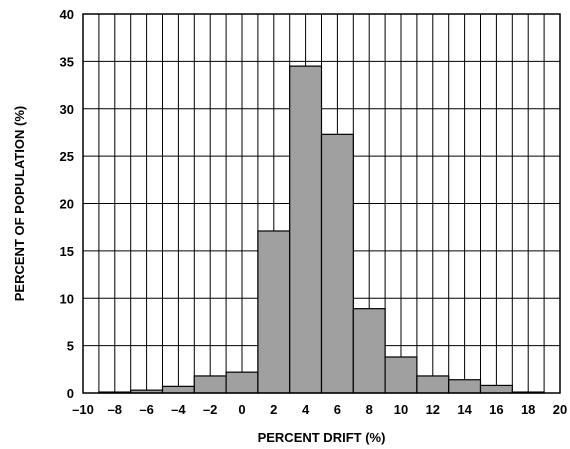  I want to click on x-axis-title: PERCENT DRIFT (%), so click(322, 437).